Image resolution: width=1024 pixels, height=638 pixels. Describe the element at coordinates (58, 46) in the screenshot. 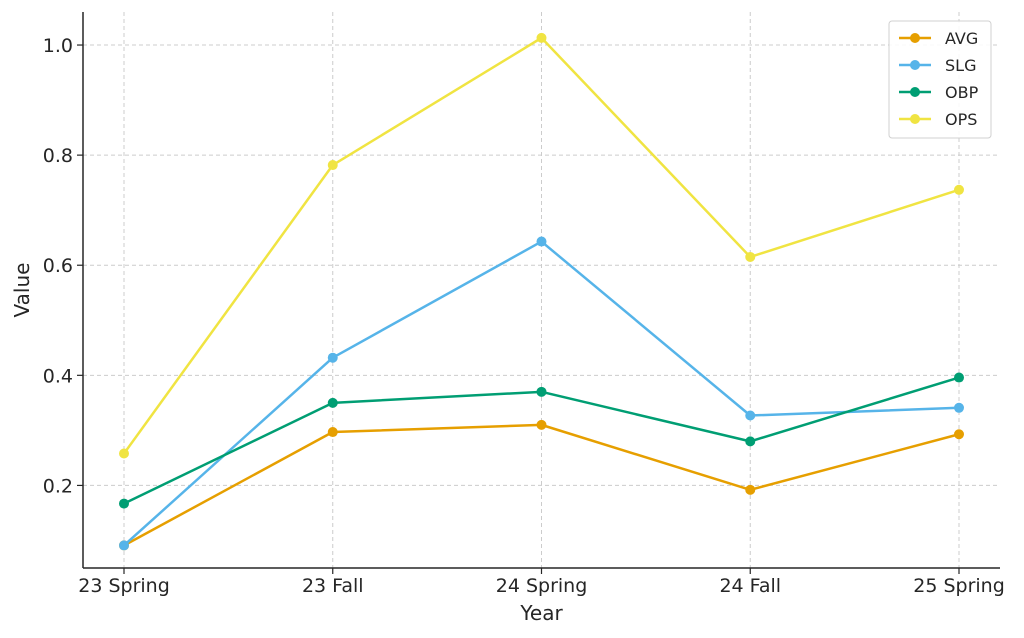

I see `y-tick-label: 1.0` at that location.